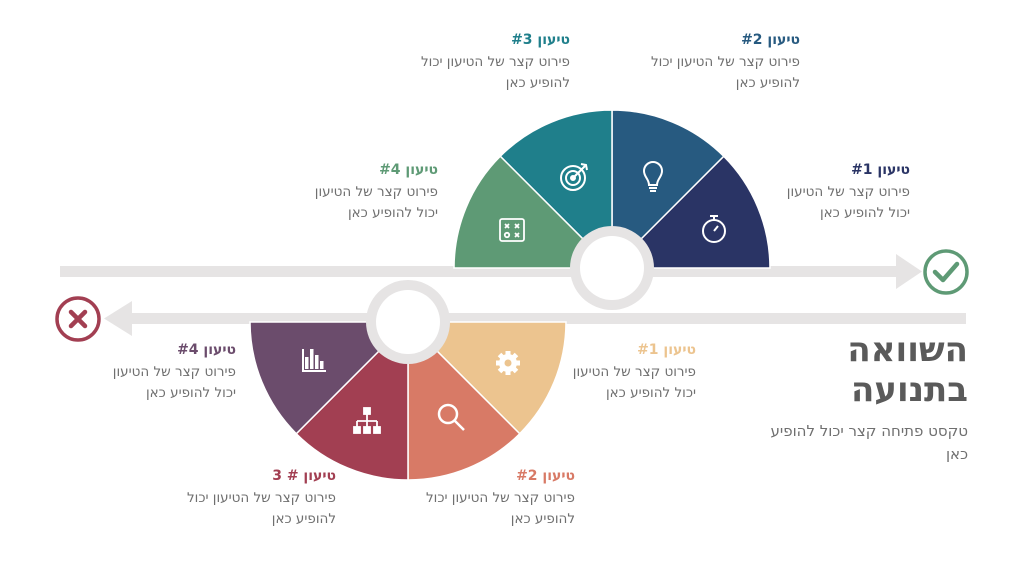 Image resolution: width=1024 pixels, height=576 pixels. I want to click on positive-title-2: טיעון #2, so click(770, 40).